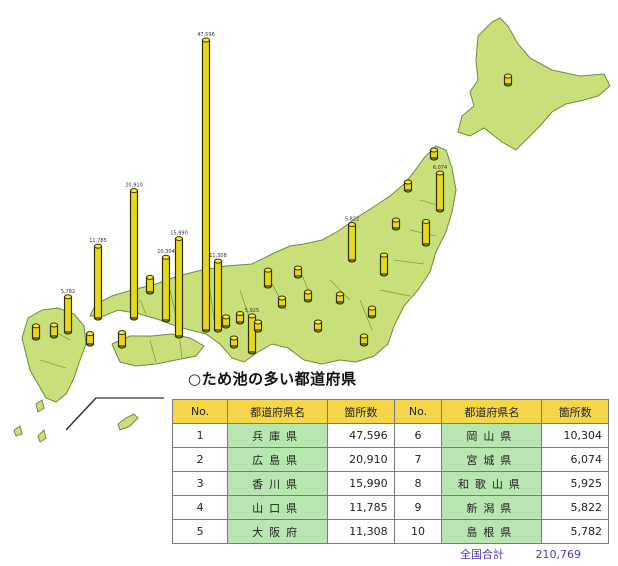 Image resolution: width=618 pixels, height=566 pixels. I want to click on rank-cell: 7, so click(418, 459).